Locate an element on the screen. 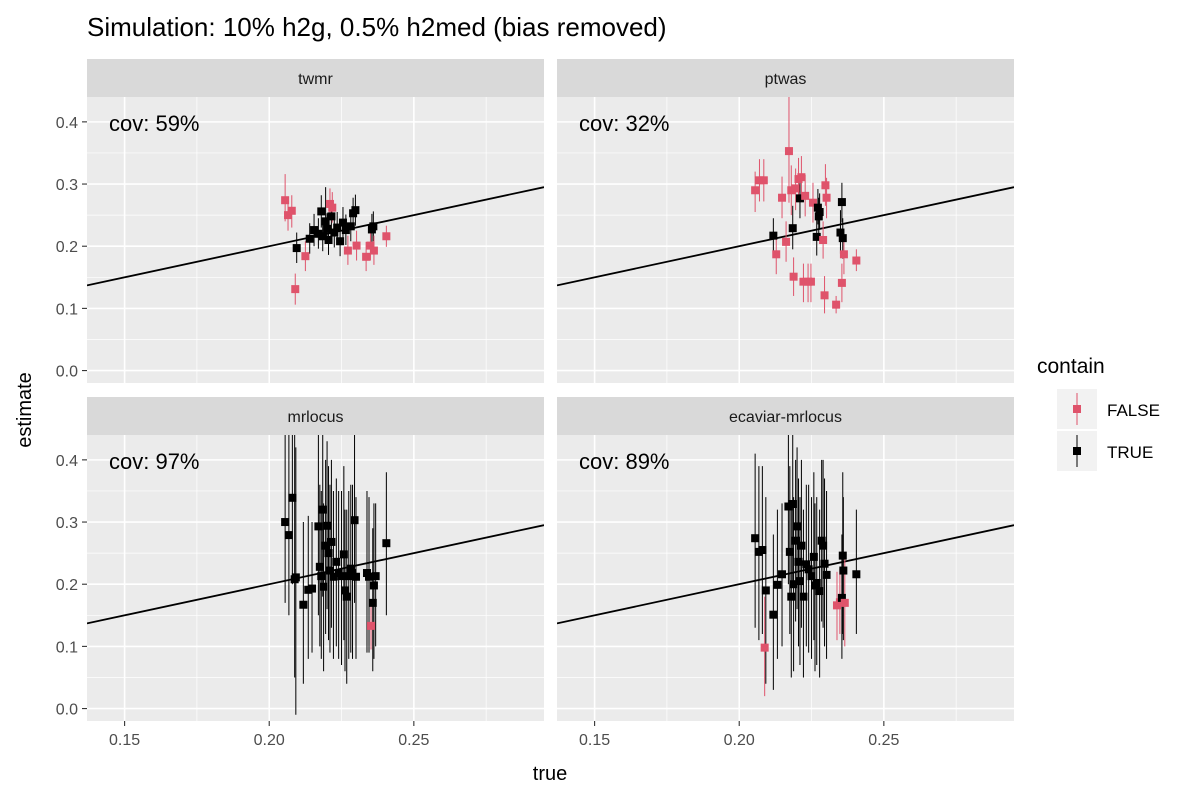 The height and width of the screenshot is (805, 1200). legend-key-point is located at coordinates (1077, 451).